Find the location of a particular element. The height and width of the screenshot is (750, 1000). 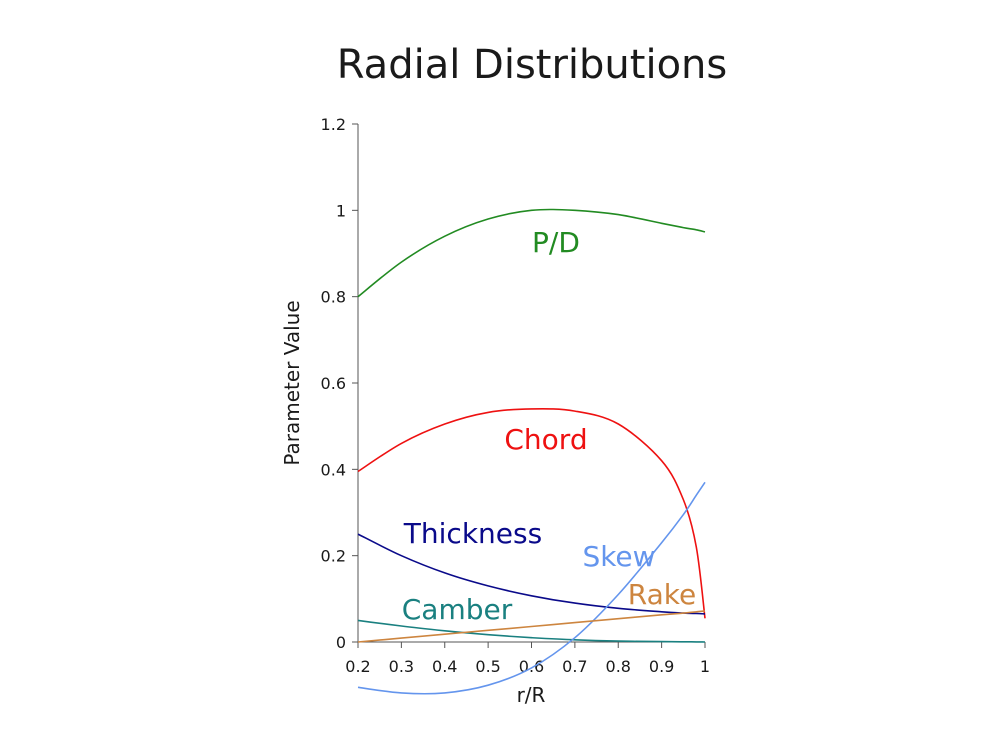

x-tick-label: 0.3 is located at coordinates (401, 666).